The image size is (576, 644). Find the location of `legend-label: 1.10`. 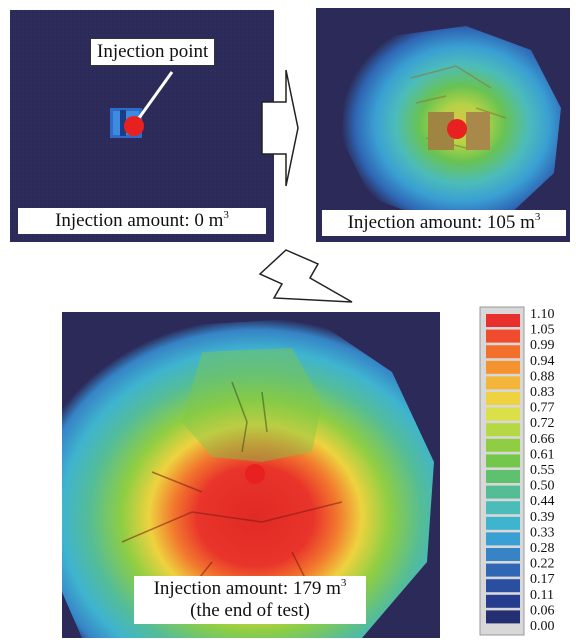

legend-label: 1.10 is located at coordinates (542, 314).